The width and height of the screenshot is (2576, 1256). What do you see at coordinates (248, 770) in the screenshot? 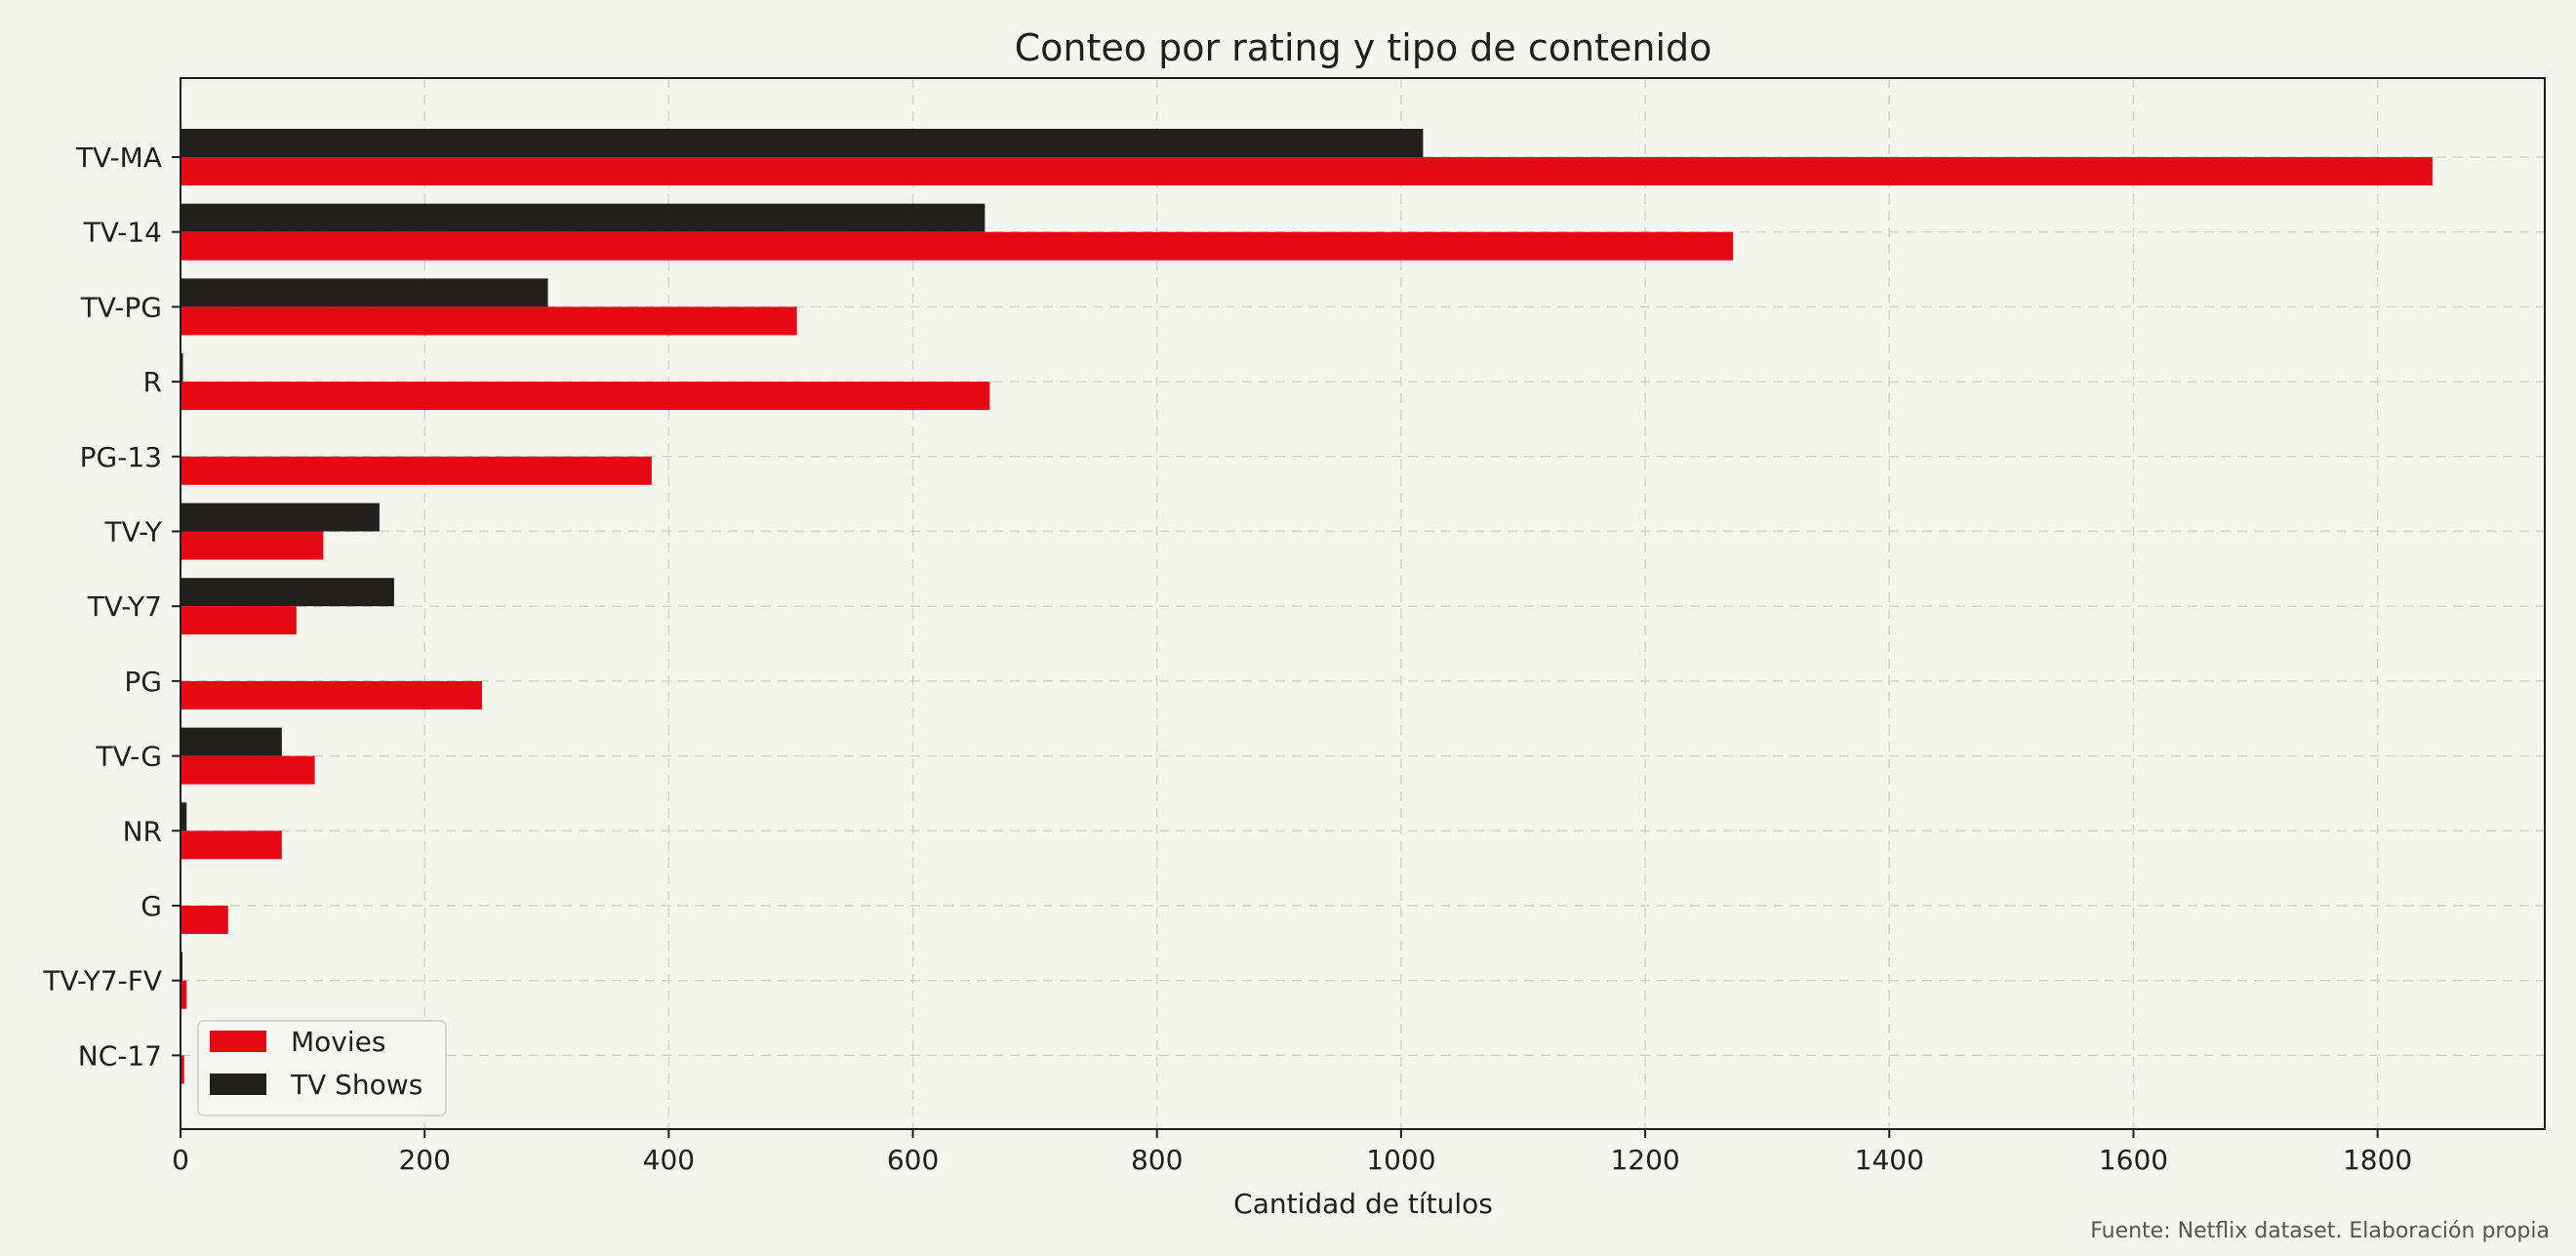
I see `bar-movies-tv-g` at bounding box center [248, 770].